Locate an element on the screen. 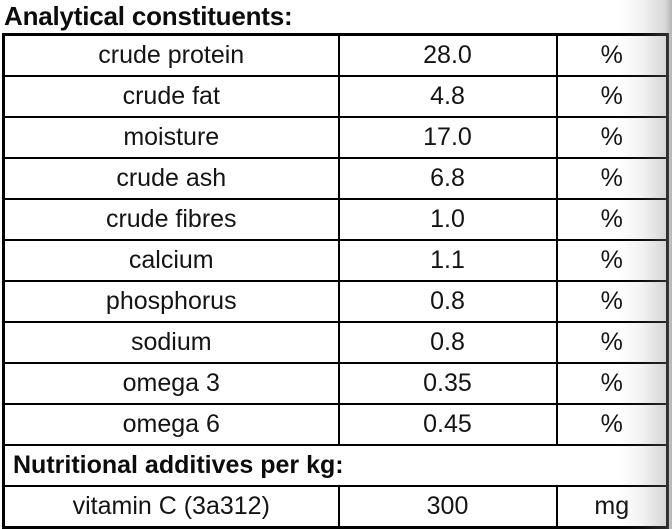  constituent-value-cell: 28.0 is located at coordinates (447, 55).